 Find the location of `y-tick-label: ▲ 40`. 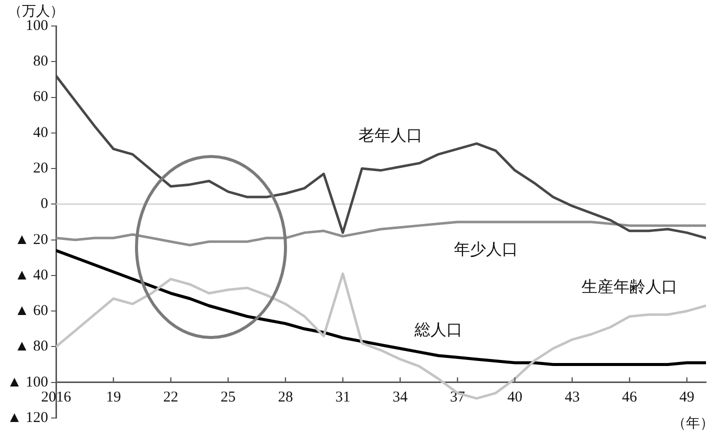

y-tick-label: ▲ 40 is located at coordinates (31, 275).